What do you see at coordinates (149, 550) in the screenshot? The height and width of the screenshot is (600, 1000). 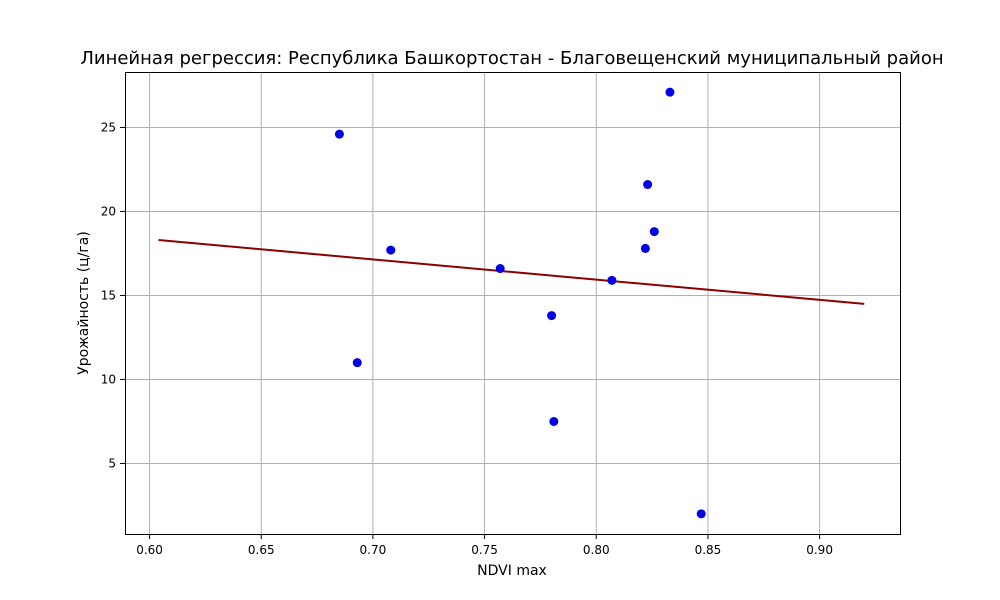 I see `x-tick-label: 0.60` at bounding box center [149, 550].